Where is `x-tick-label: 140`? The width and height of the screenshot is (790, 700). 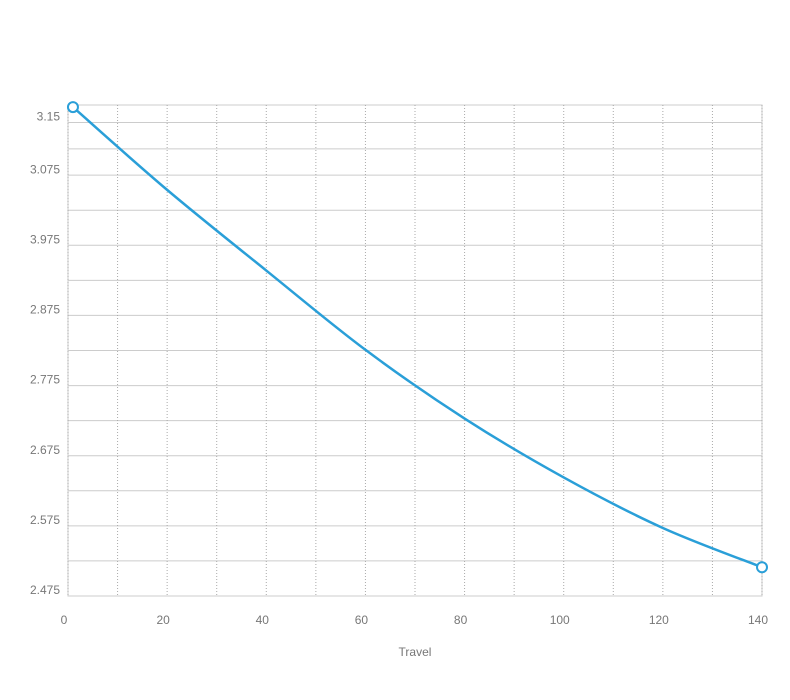
x-tick-label: 140 is located at coordinates (758, 620).